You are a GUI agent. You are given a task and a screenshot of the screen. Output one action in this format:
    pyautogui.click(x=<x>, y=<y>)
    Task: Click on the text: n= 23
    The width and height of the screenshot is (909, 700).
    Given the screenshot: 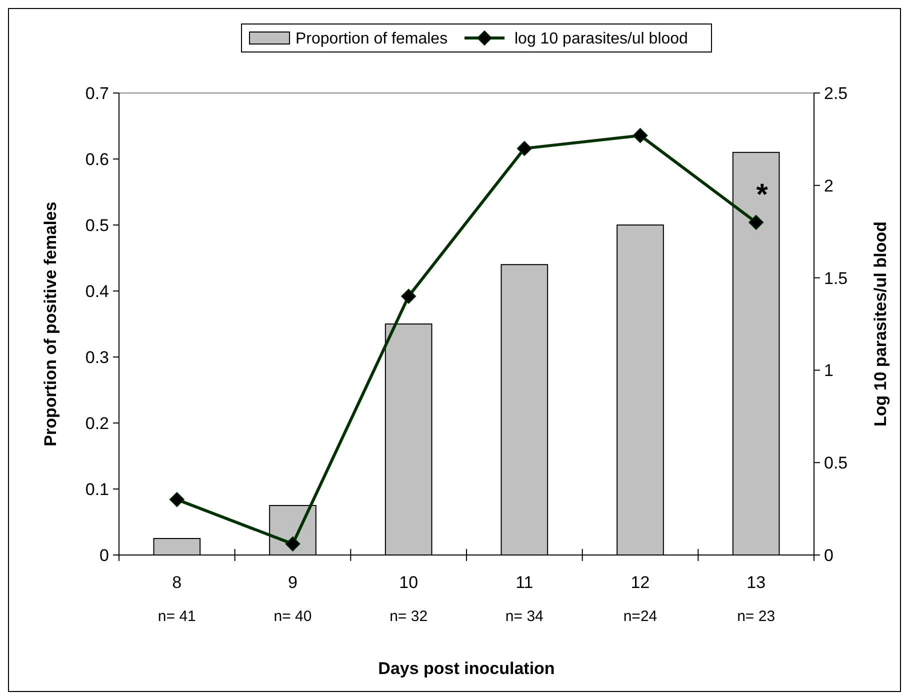 What is the action you would take?
    pyautogui.click(x=756, y=616)
    